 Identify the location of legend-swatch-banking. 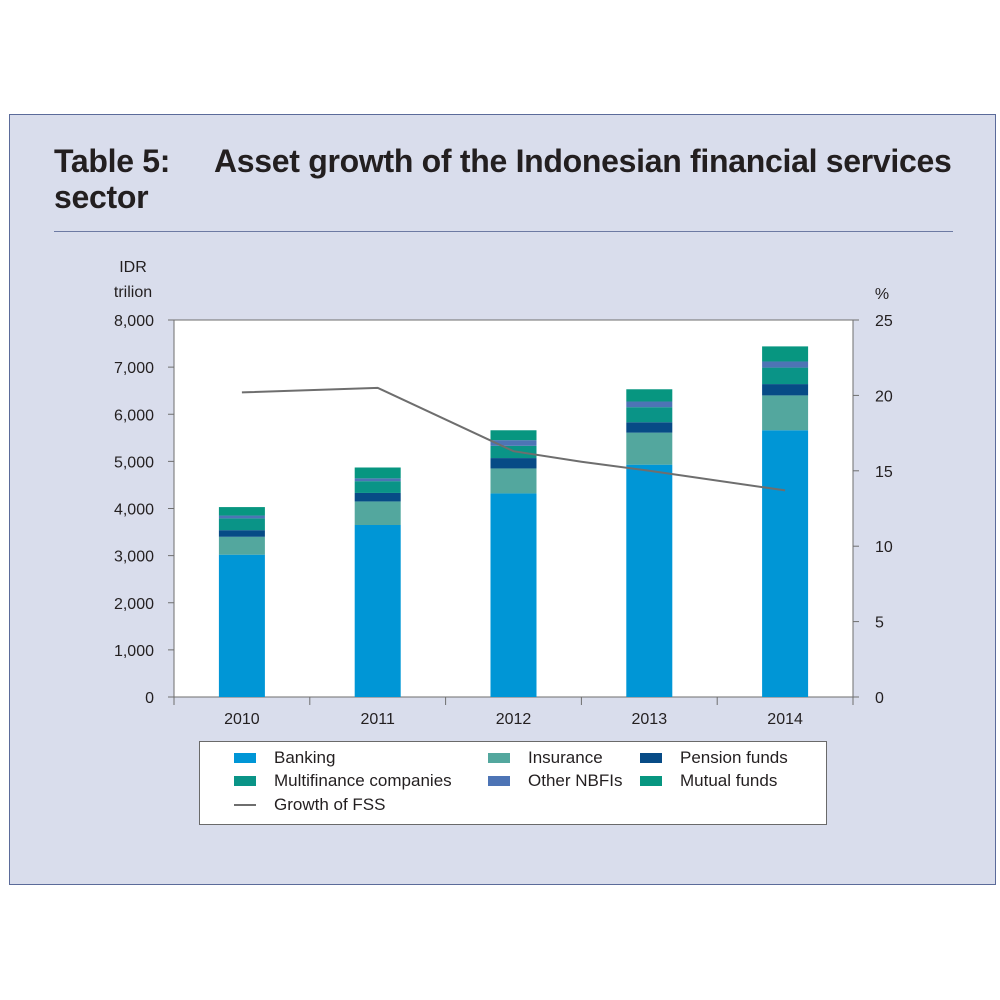
(245, 758).